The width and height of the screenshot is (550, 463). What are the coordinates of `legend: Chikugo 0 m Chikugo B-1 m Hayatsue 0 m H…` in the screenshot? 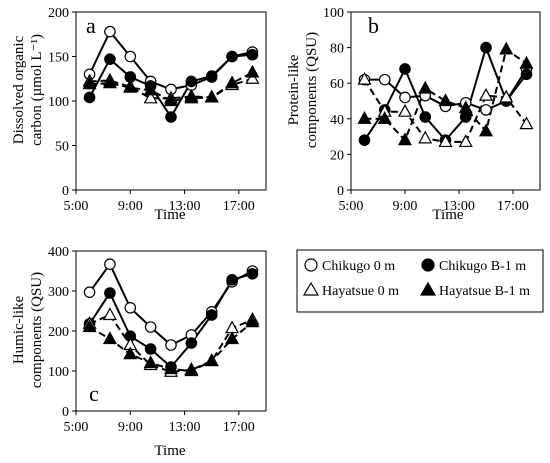 It's located at (420, 281).